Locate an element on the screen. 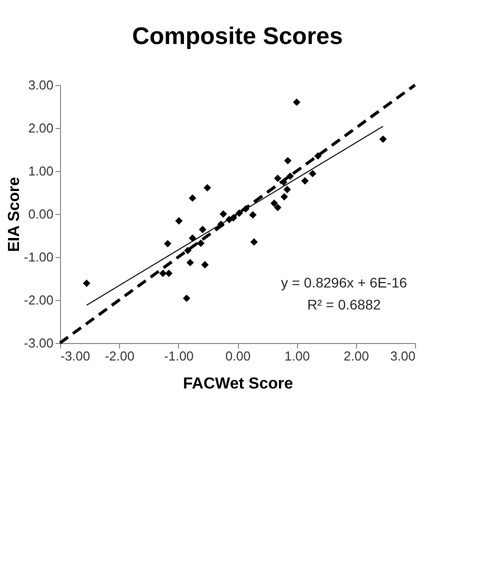 The width and height of the screenshot is (498, 562). y-axis-title: EIA Score is located at coordinates (14, 214).